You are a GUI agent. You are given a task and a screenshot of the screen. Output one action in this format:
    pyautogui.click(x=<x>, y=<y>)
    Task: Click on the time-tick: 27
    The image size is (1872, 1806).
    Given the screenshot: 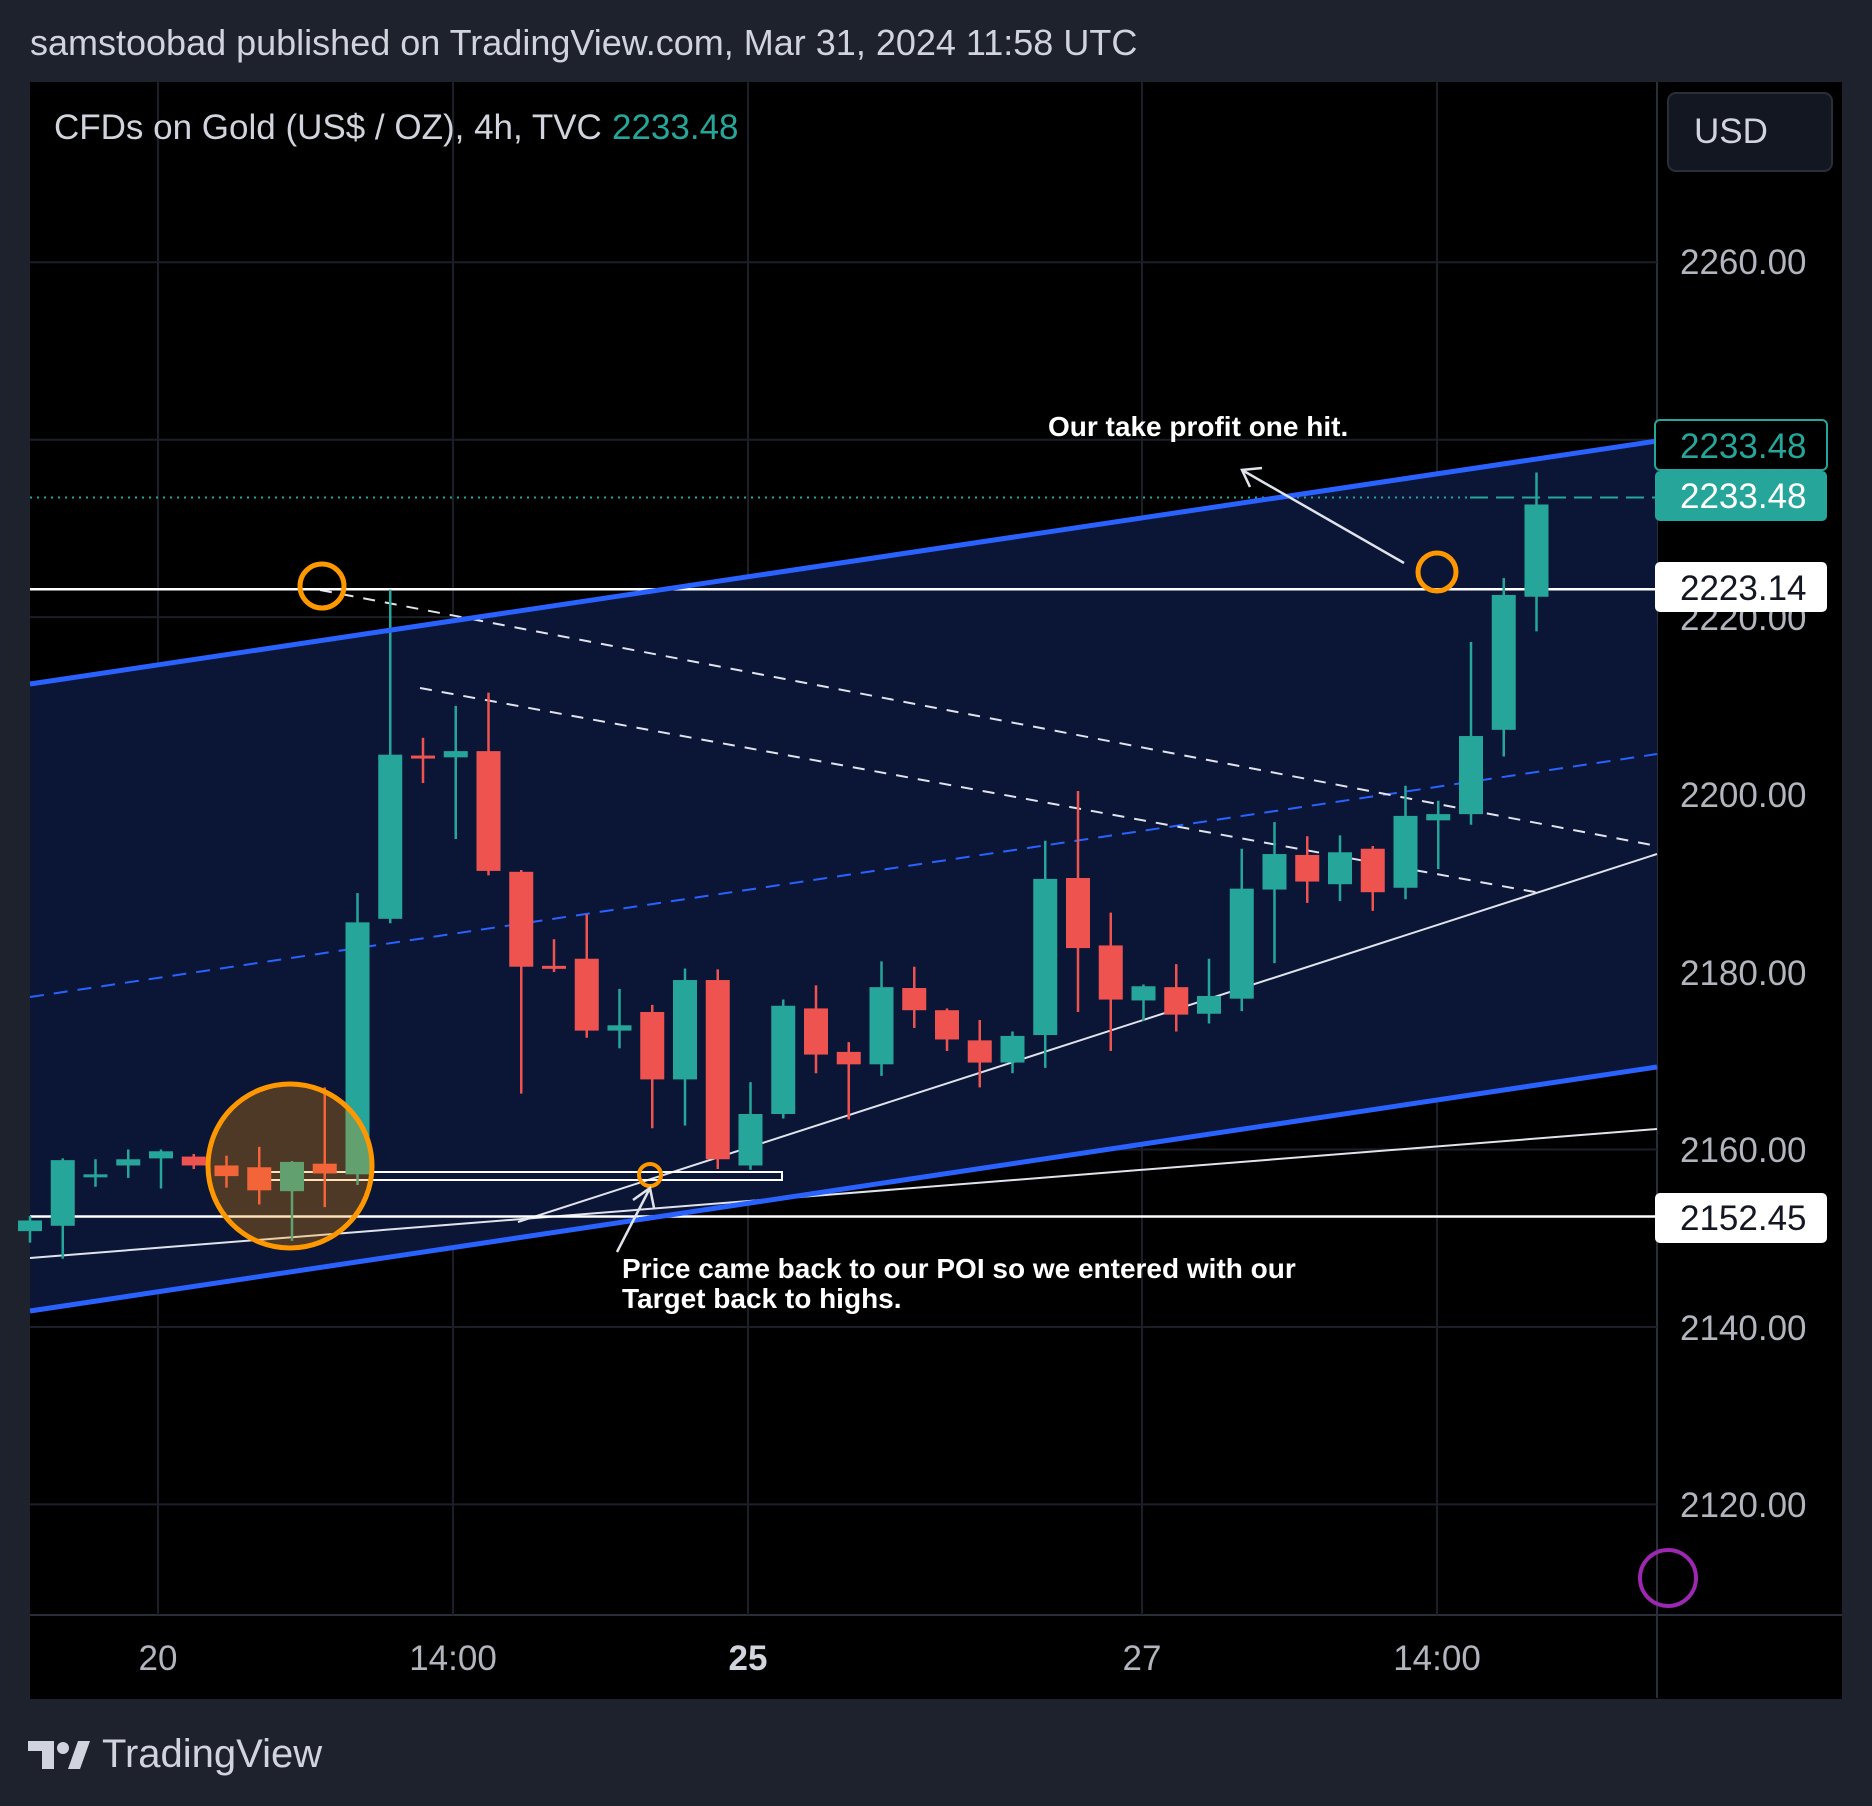 What is the action you would take?
    pyautogui.click(x=1142, y=1658)
    